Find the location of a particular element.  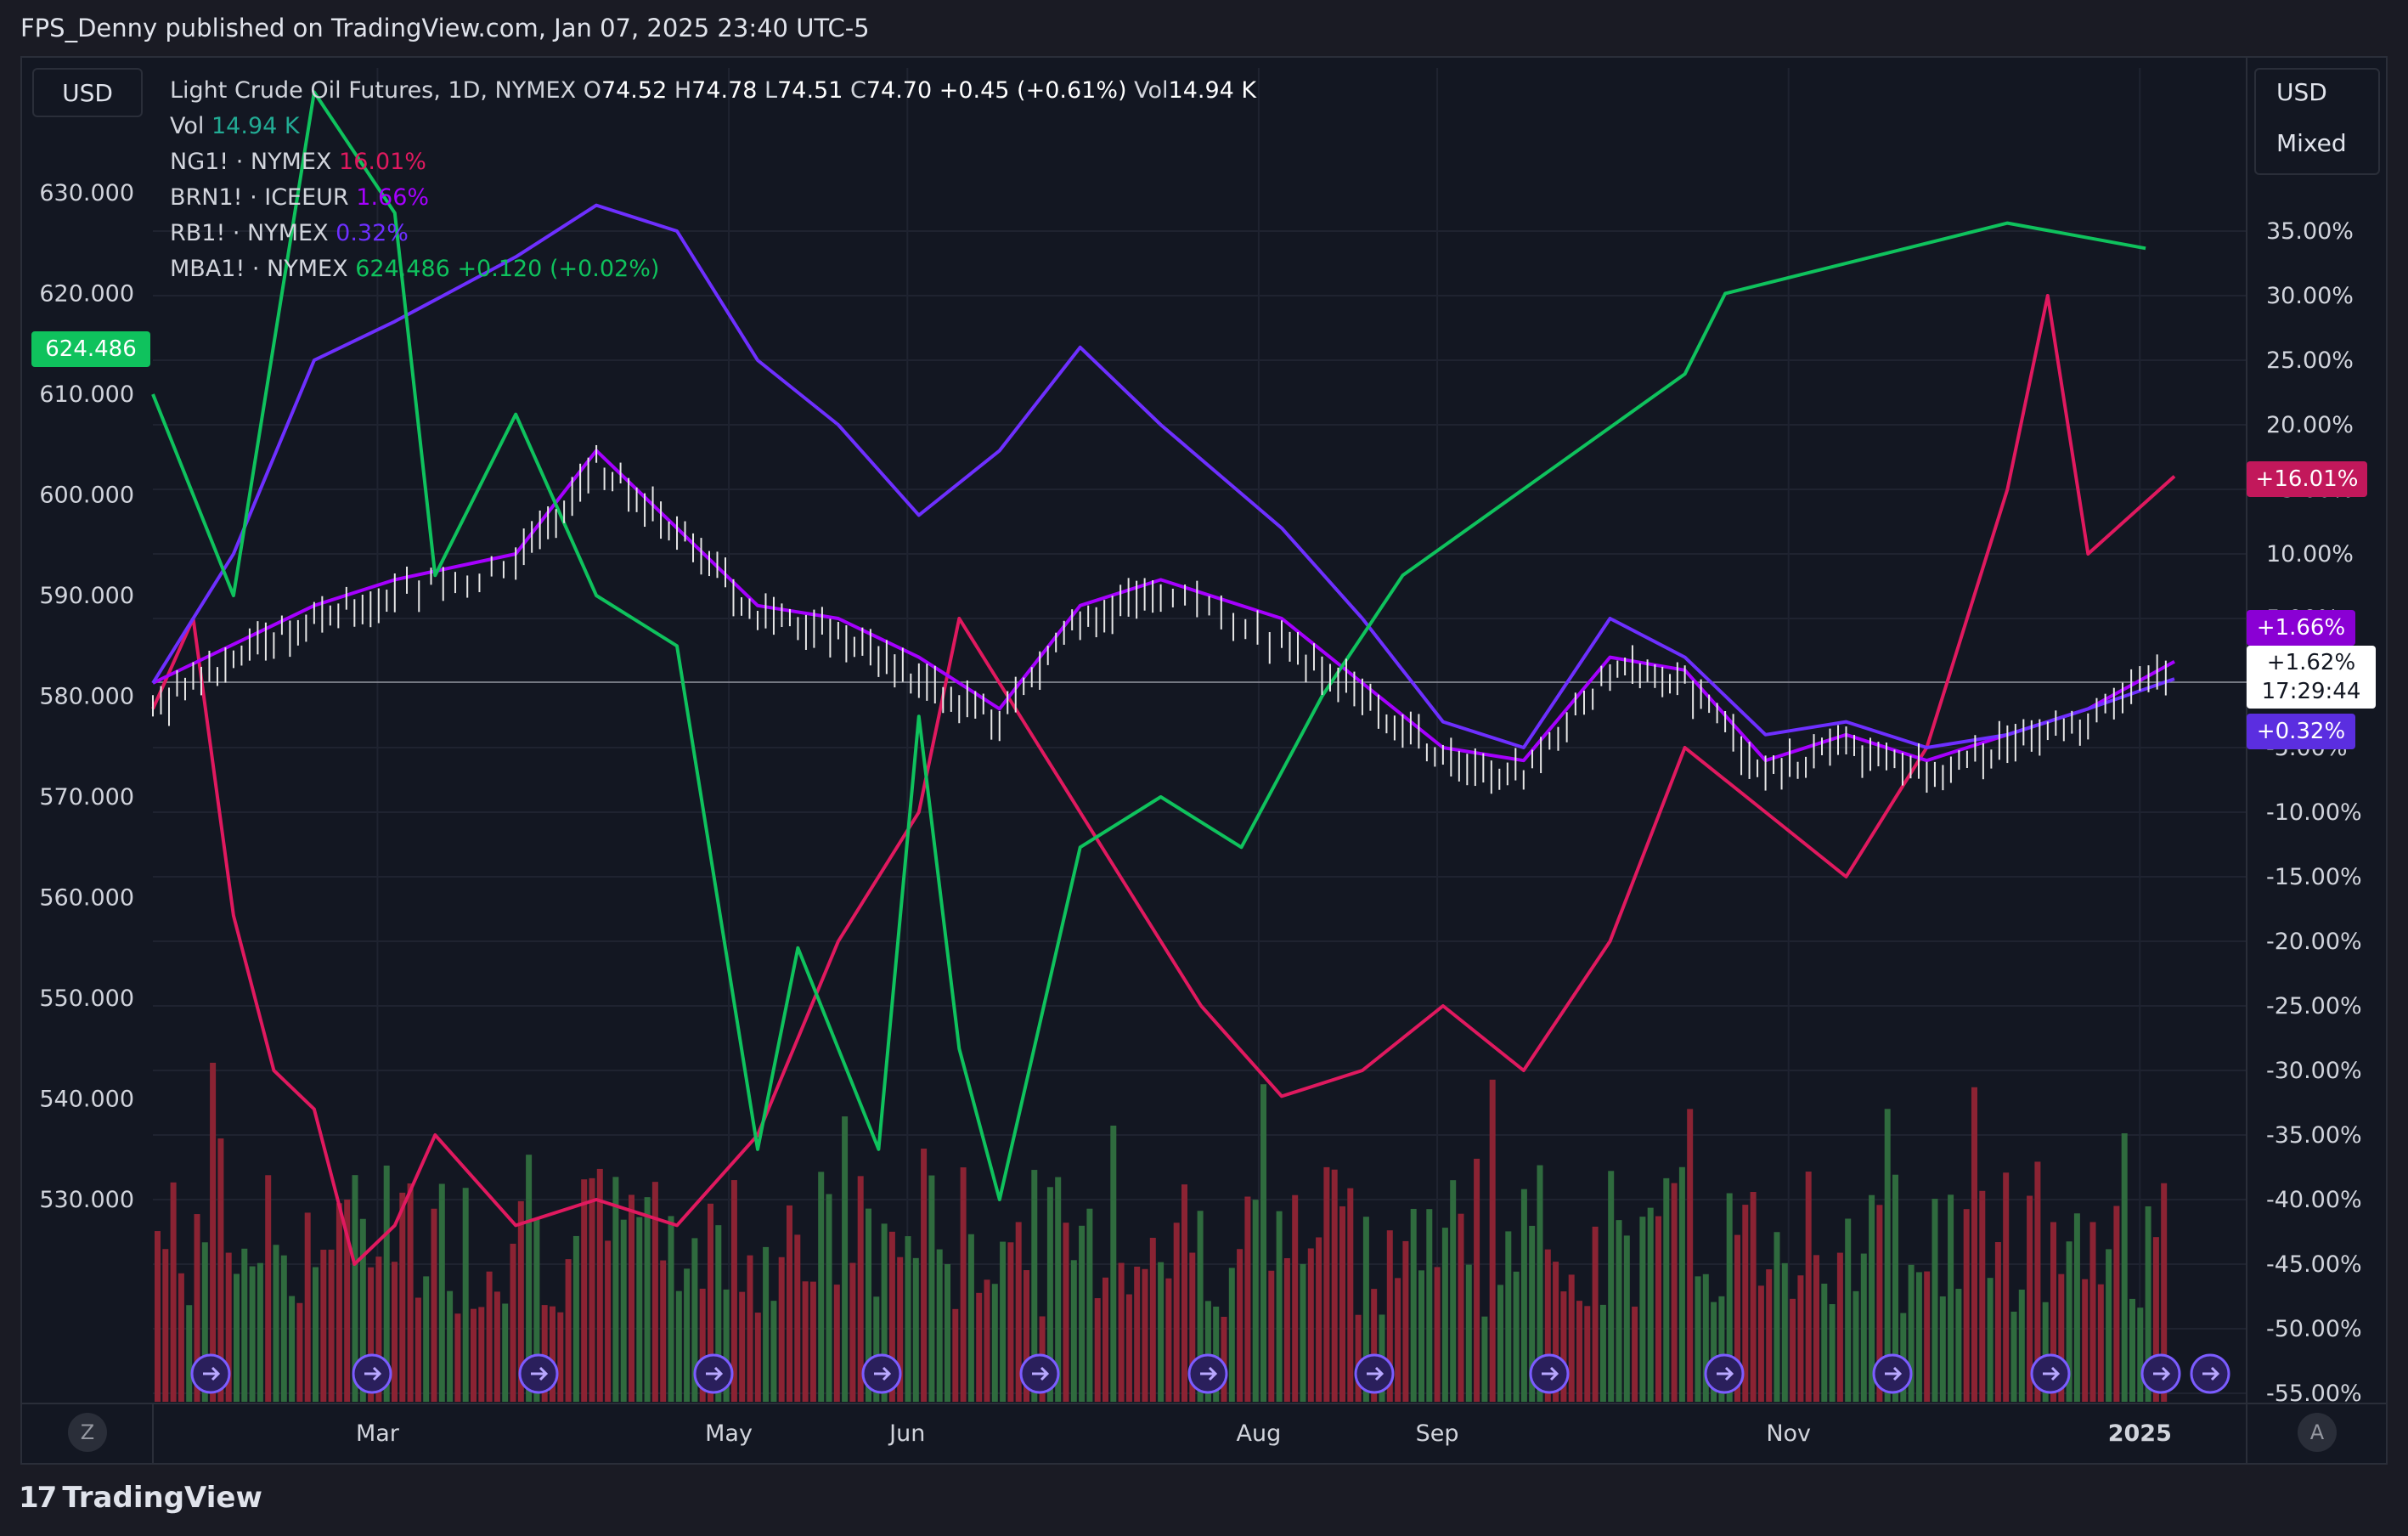

right-tick-label: 20.00% is located at coordinates (2310, 425).